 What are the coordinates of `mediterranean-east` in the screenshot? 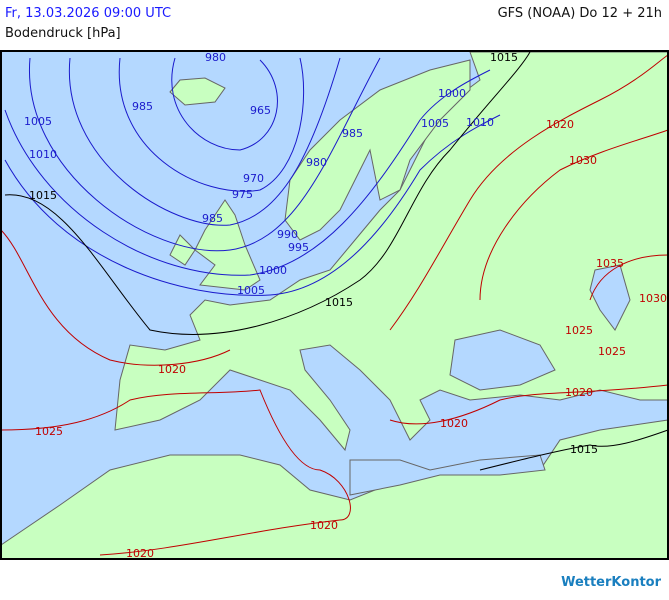 It's located at (447, 475).